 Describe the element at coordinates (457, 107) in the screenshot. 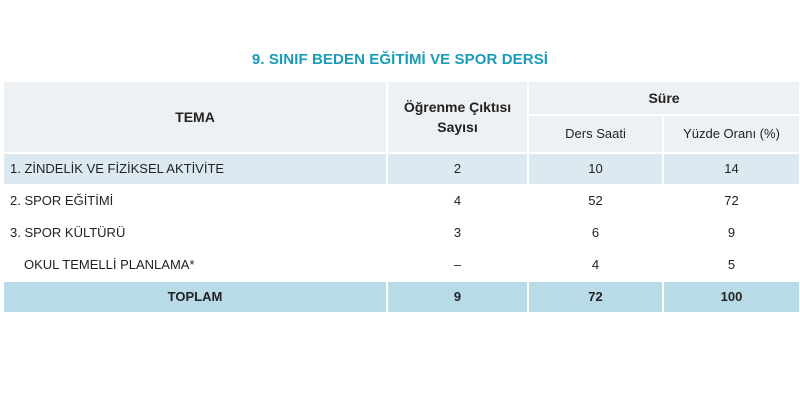

I see `header-ogrenme-line1: Öğrenme Çıktısı` at that location.